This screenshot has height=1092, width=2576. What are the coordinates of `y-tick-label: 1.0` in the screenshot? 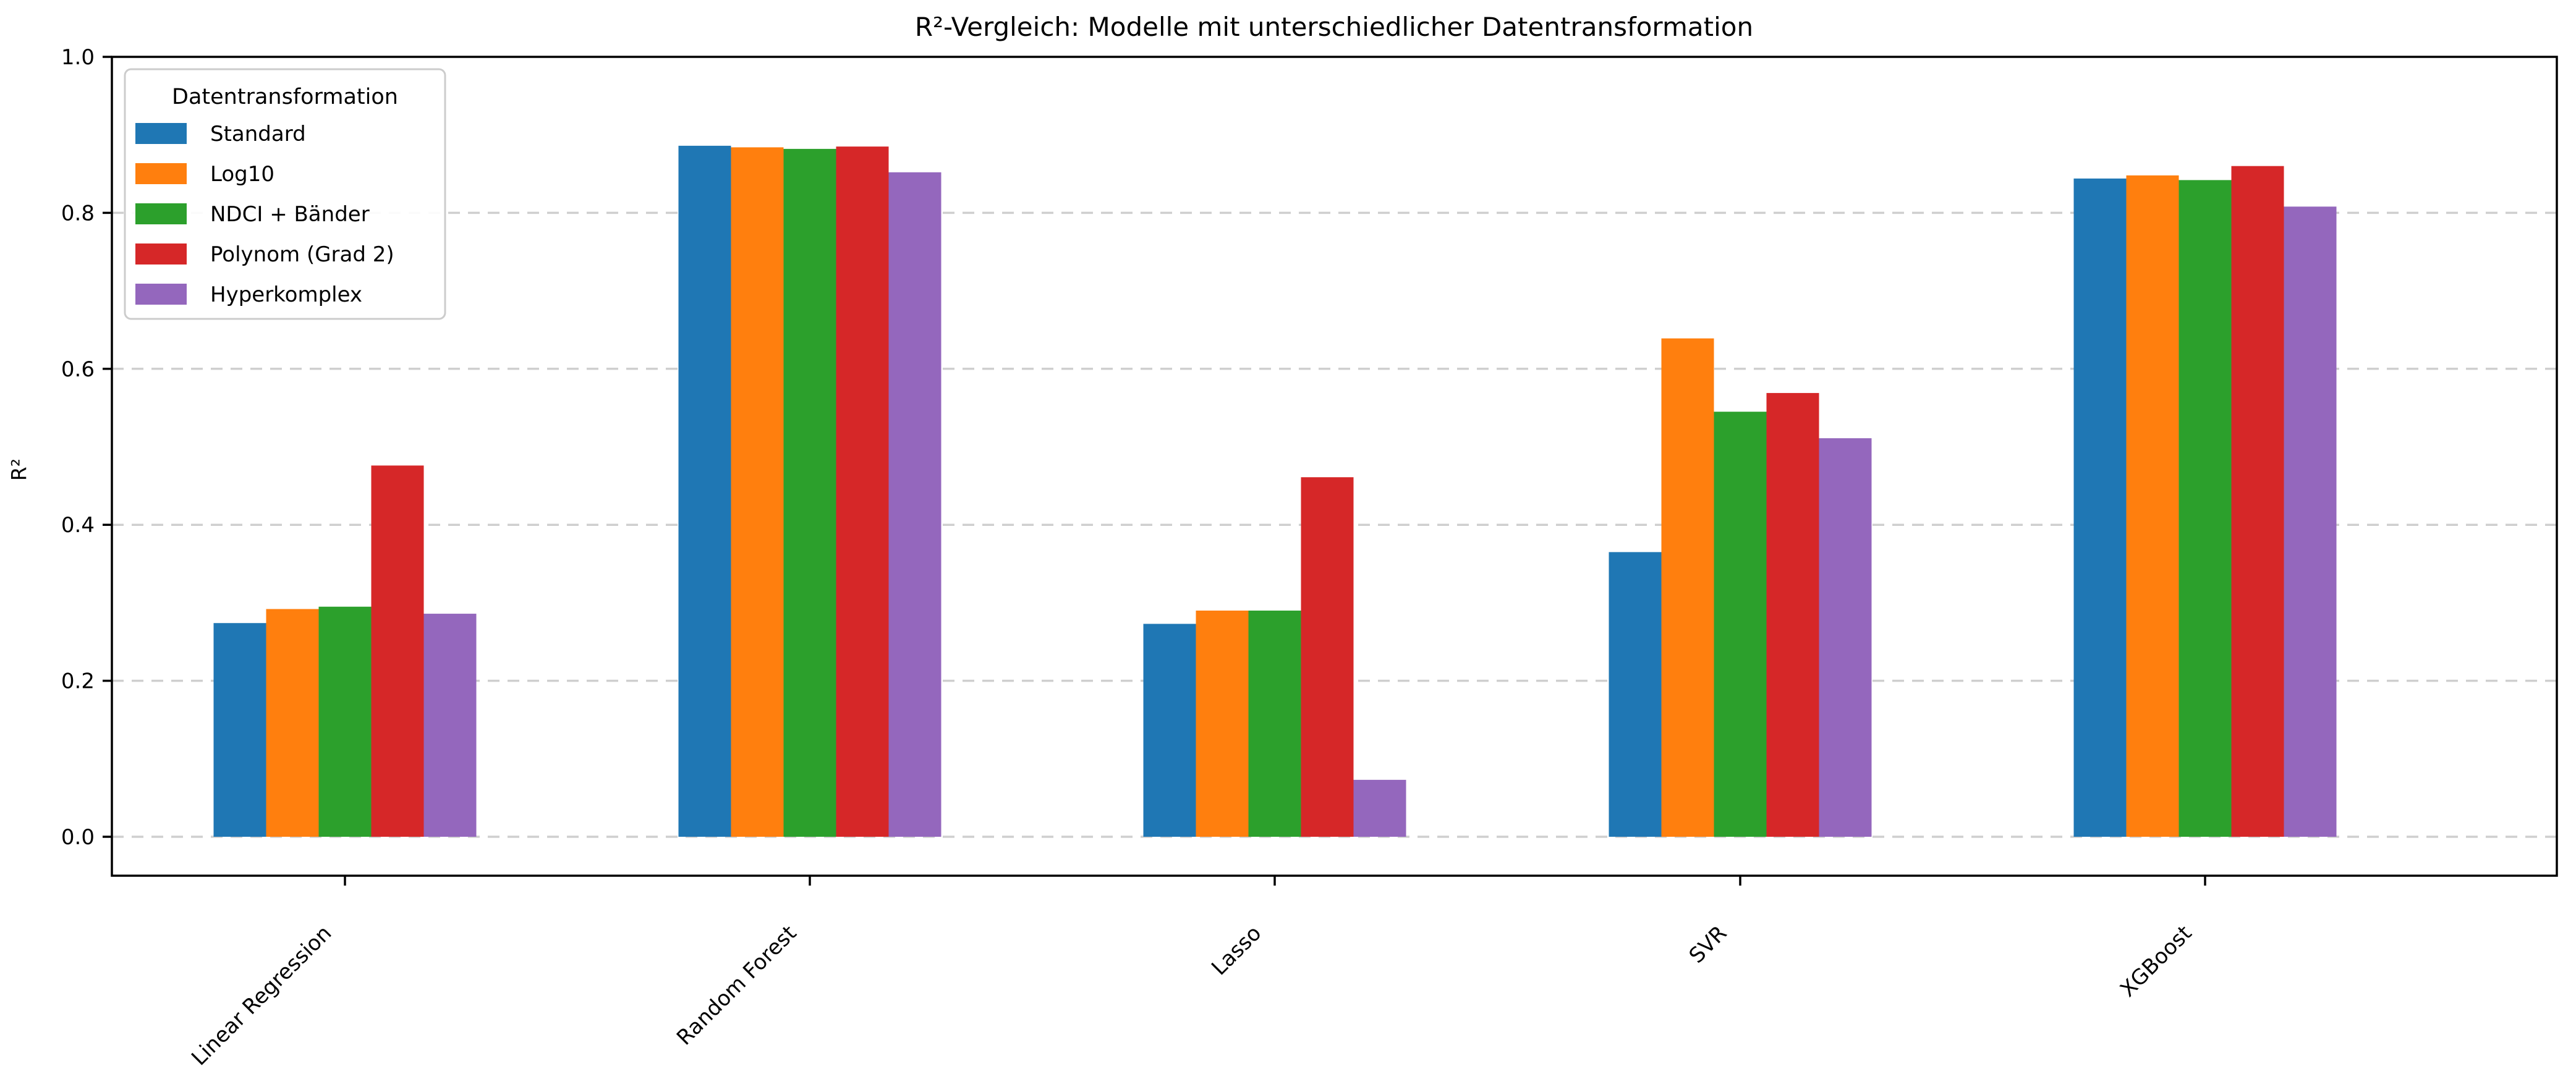 It's located at (78, 57).